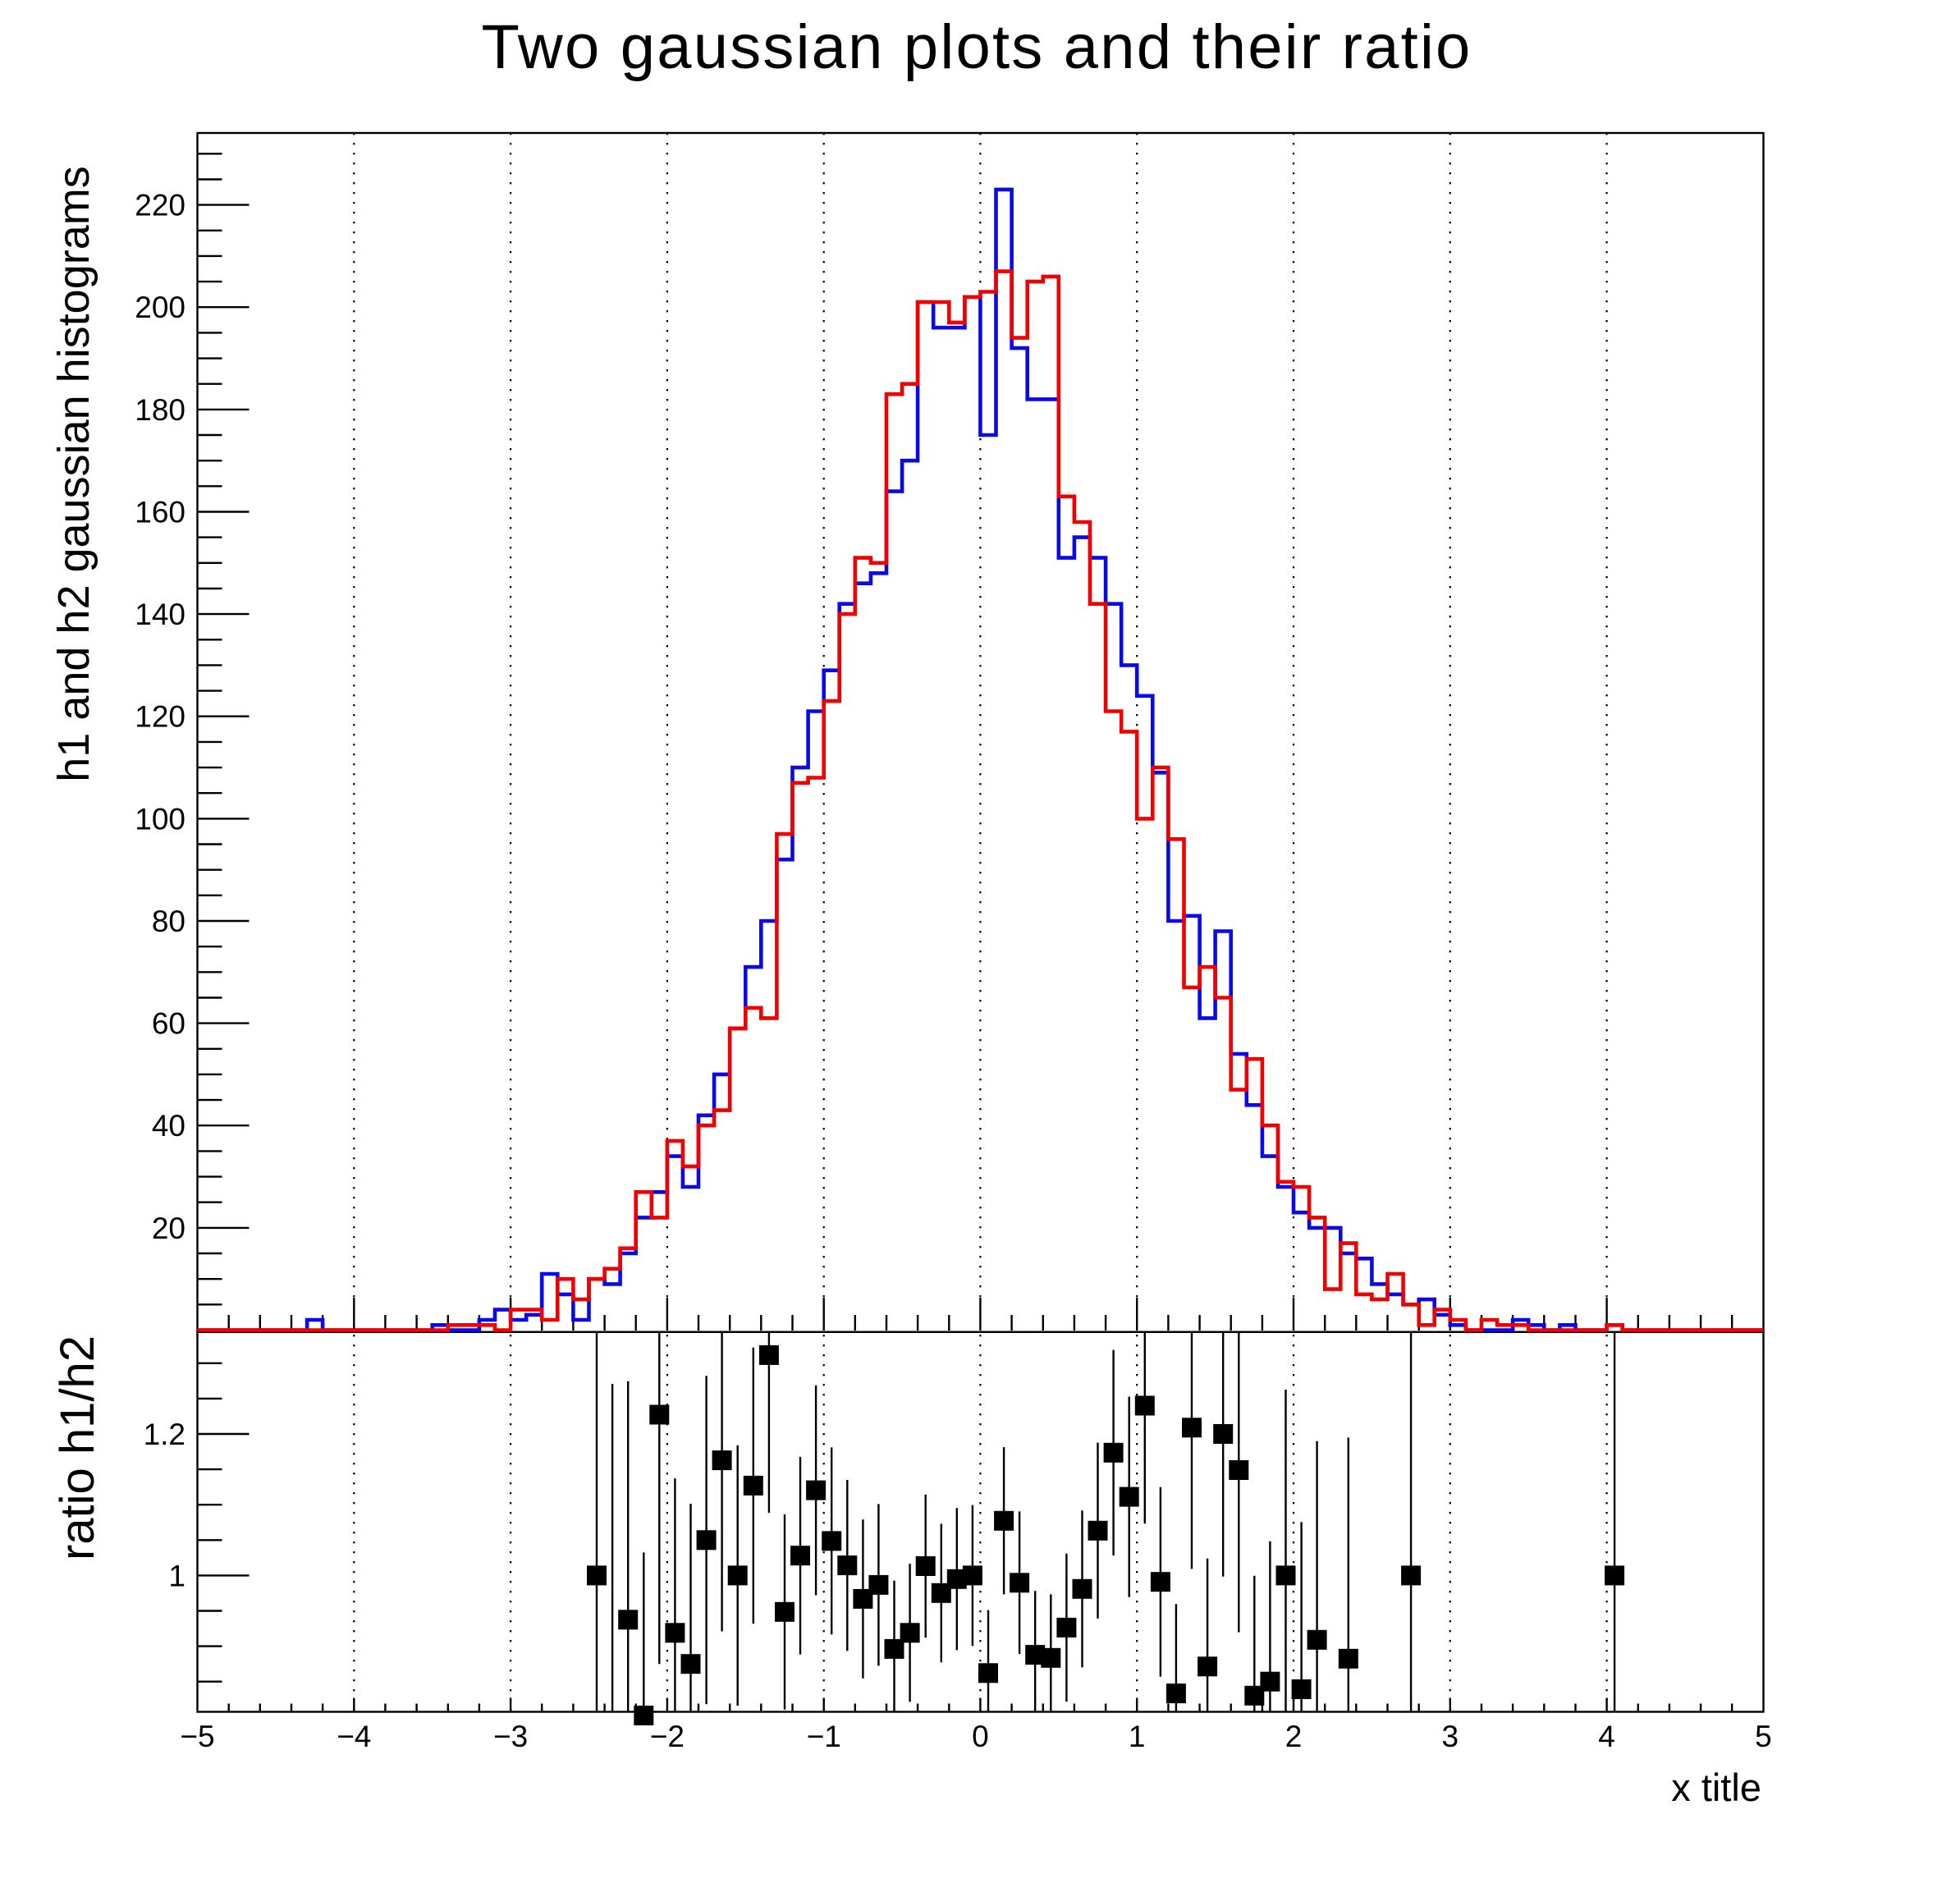 This screenshot has width=1960, height=1901. I want to click on svg-text: ratio h1/h2, so click(77, 1447).